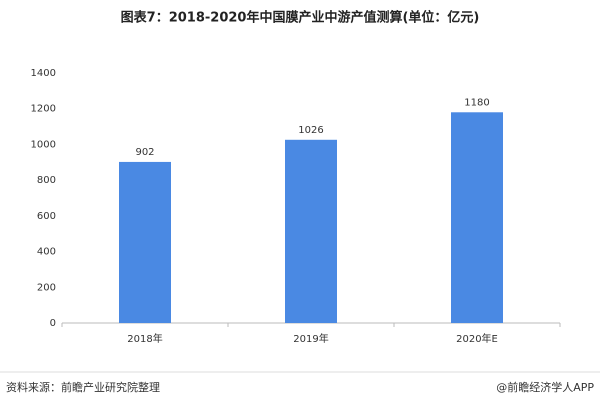 The width and height of the screenshot is (600, 408). Describe the element at coordinates (144, 152) in the screenshot. I see `data-label: 902` at that location.